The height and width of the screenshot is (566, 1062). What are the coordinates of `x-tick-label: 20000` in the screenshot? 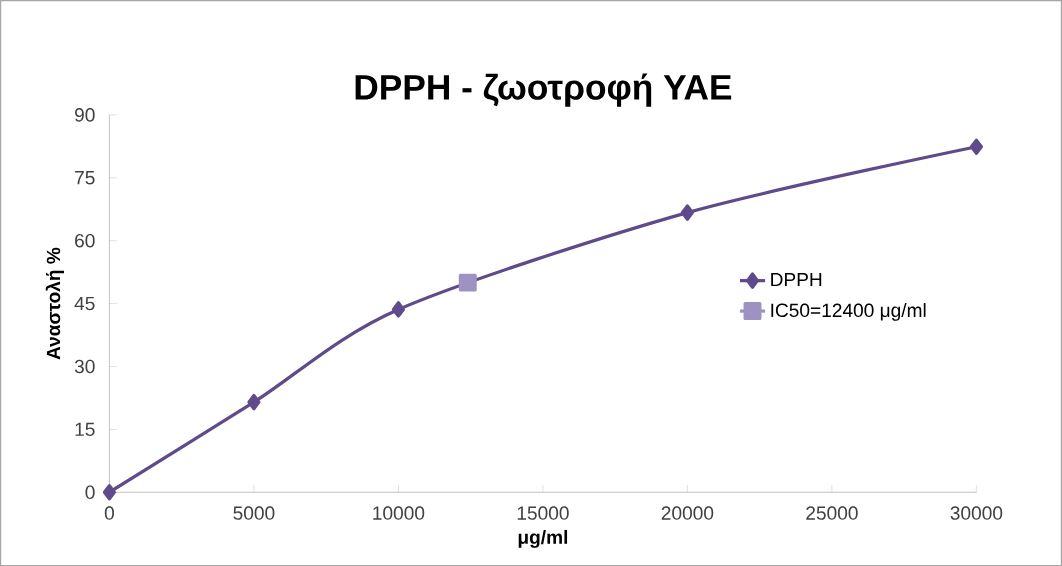 It's located at (687, 513).